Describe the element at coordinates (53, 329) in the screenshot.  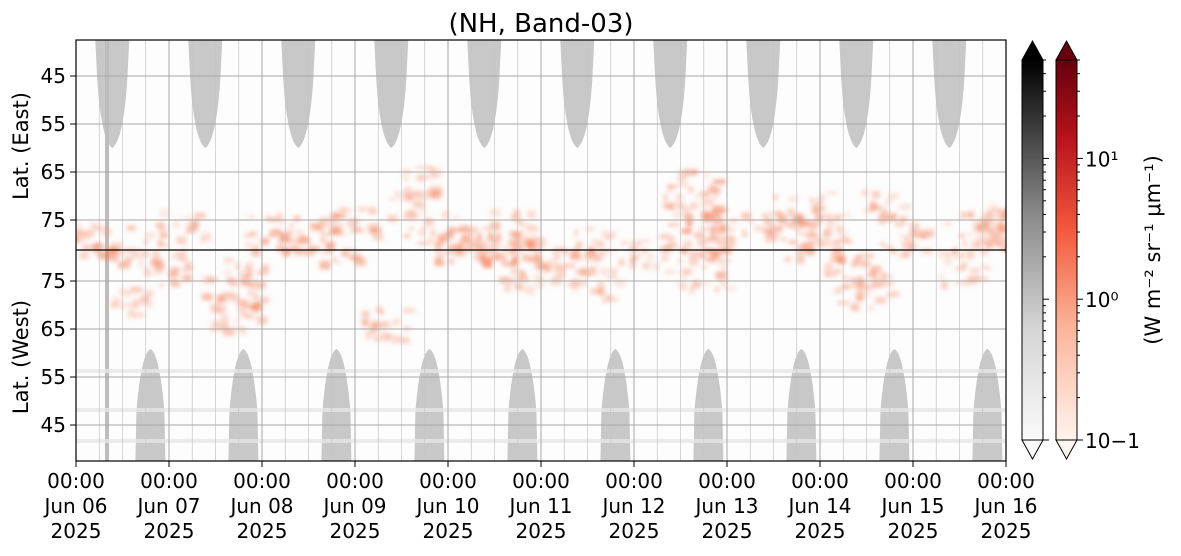
I see `y-tick-label-west: 65` at that location.